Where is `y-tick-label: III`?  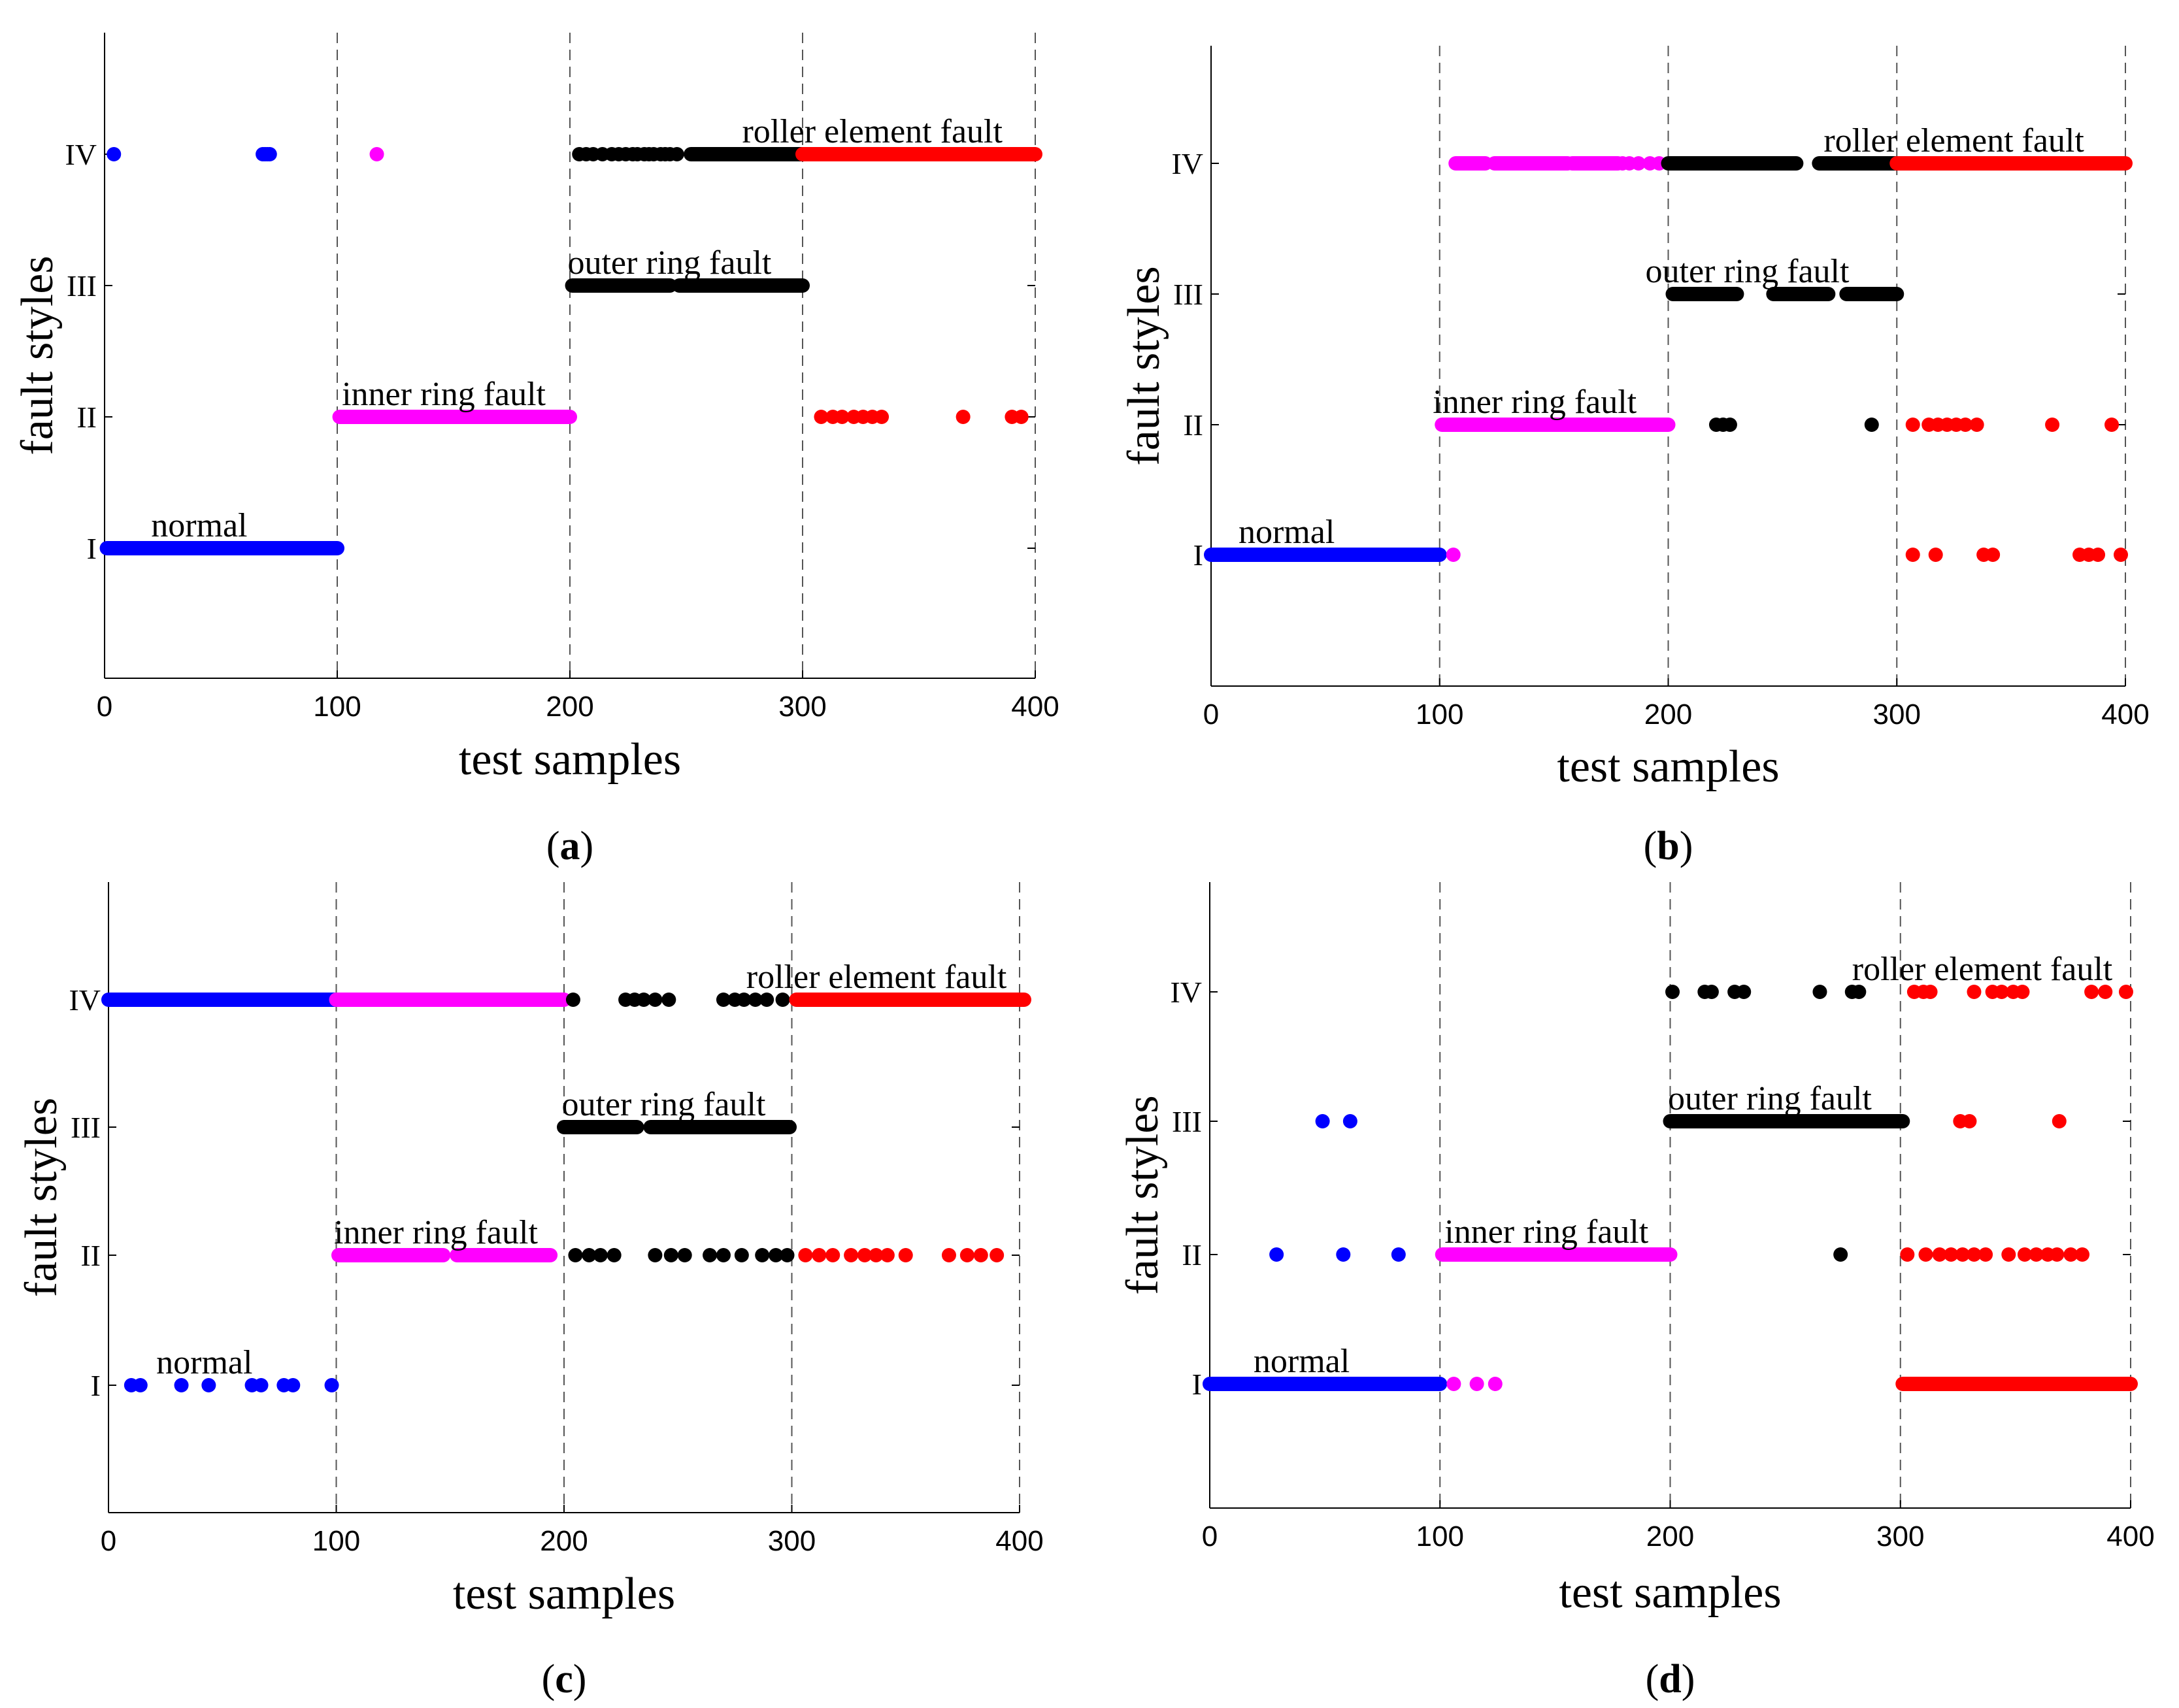
y-tick-label: III is located at coordinates (1188, 294).